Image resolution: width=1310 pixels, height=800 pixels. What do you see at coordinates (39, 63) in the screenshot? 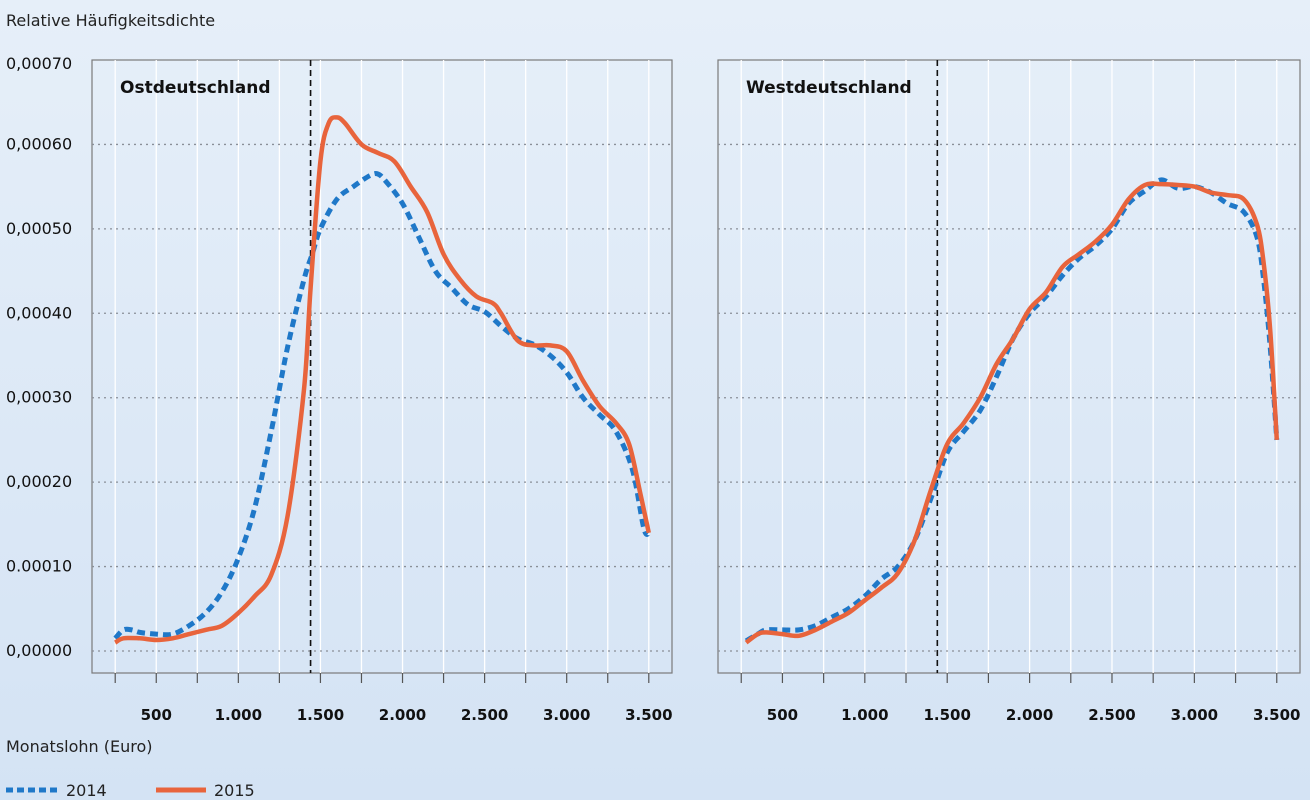
I see `y-tick-label: 0,00070` at bounding box center [39, 63].